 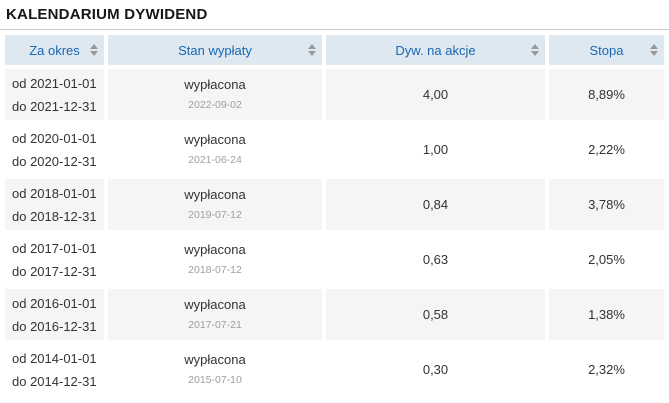 I want to click on period-to: do 2018-12-31, so click(x=54, y=216).